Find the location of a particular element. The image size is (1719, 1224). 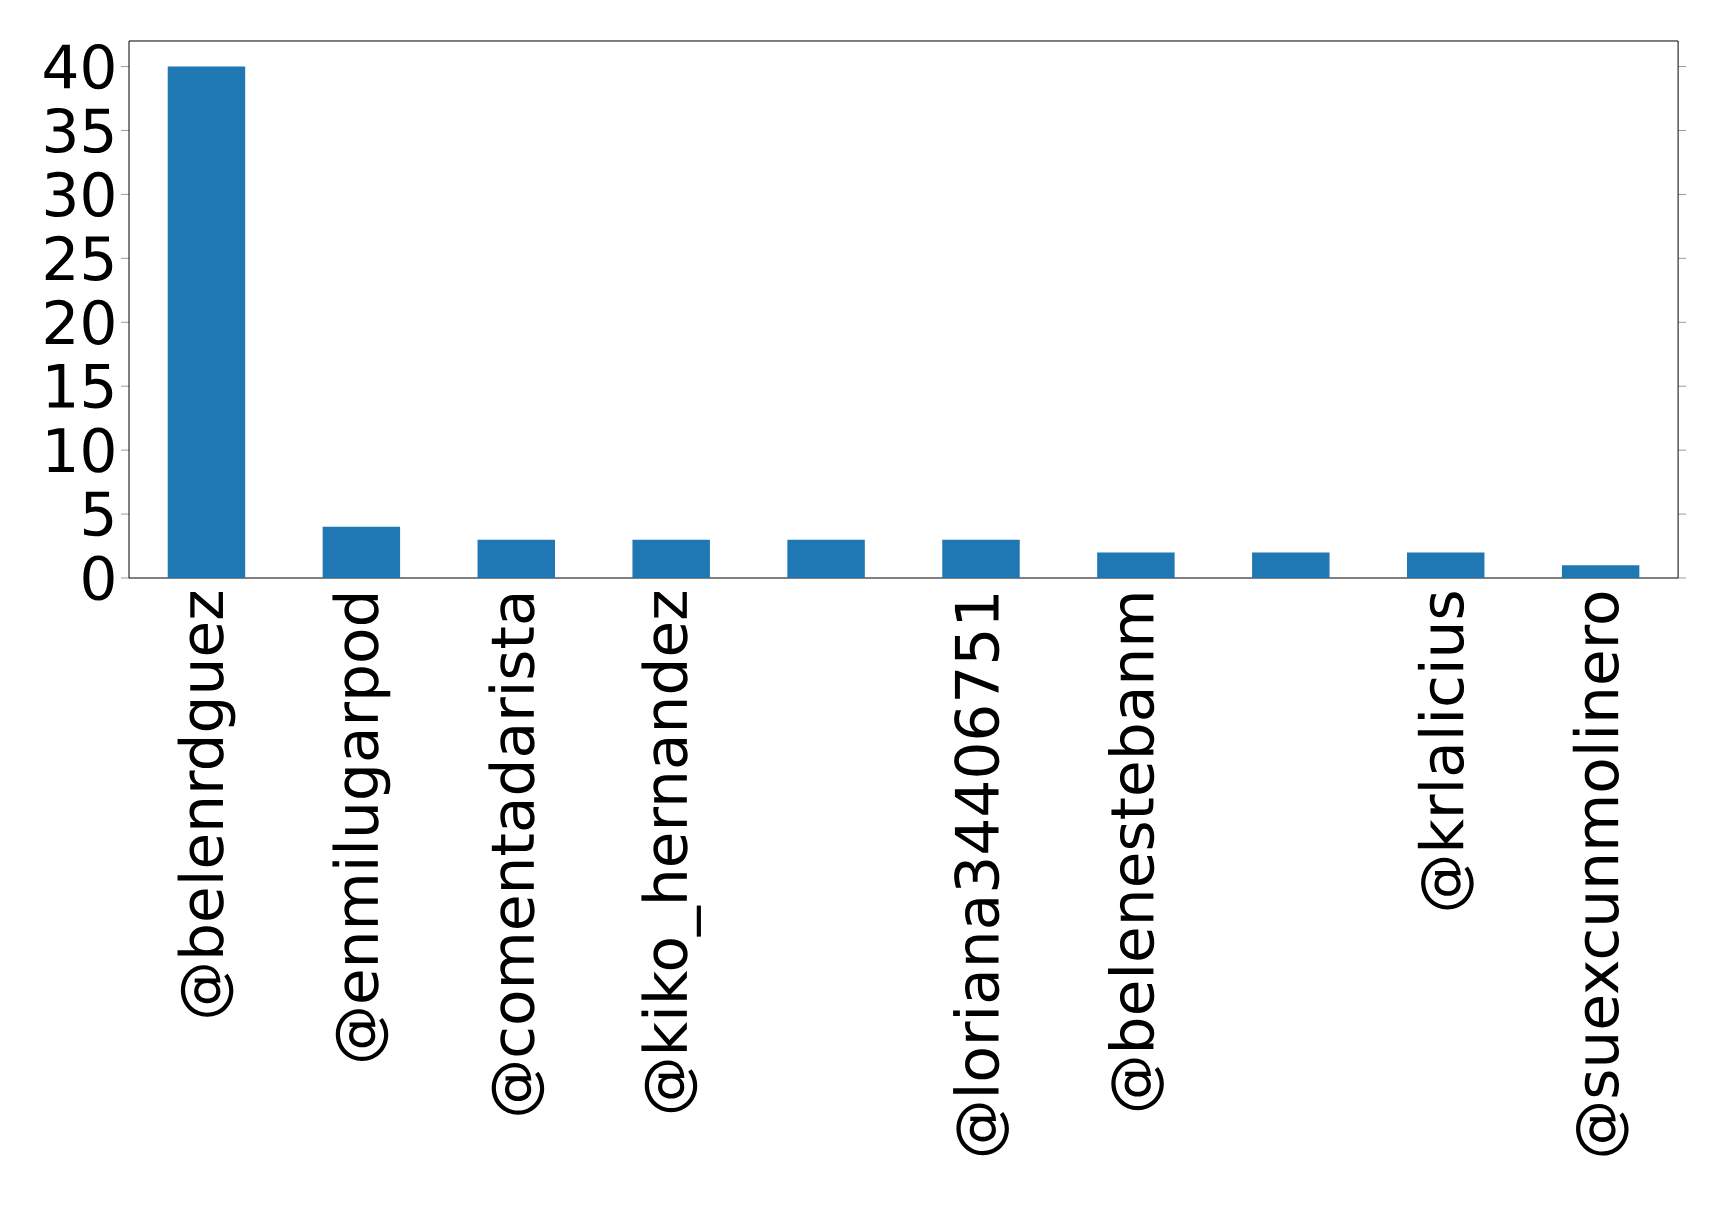

y-tick-label: 5 is located at coordinates (98, 514).